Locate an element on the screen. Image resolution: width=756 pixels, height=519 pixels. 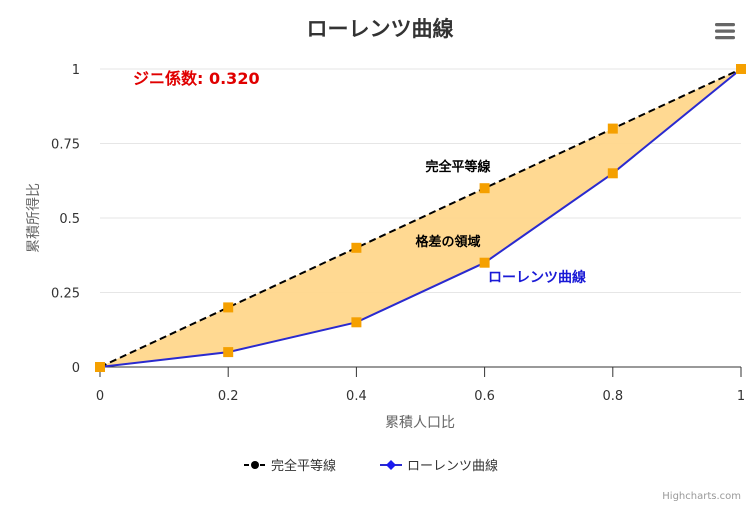
legend-label-equality: 完全平等線 is located at coordinates (303, 466).